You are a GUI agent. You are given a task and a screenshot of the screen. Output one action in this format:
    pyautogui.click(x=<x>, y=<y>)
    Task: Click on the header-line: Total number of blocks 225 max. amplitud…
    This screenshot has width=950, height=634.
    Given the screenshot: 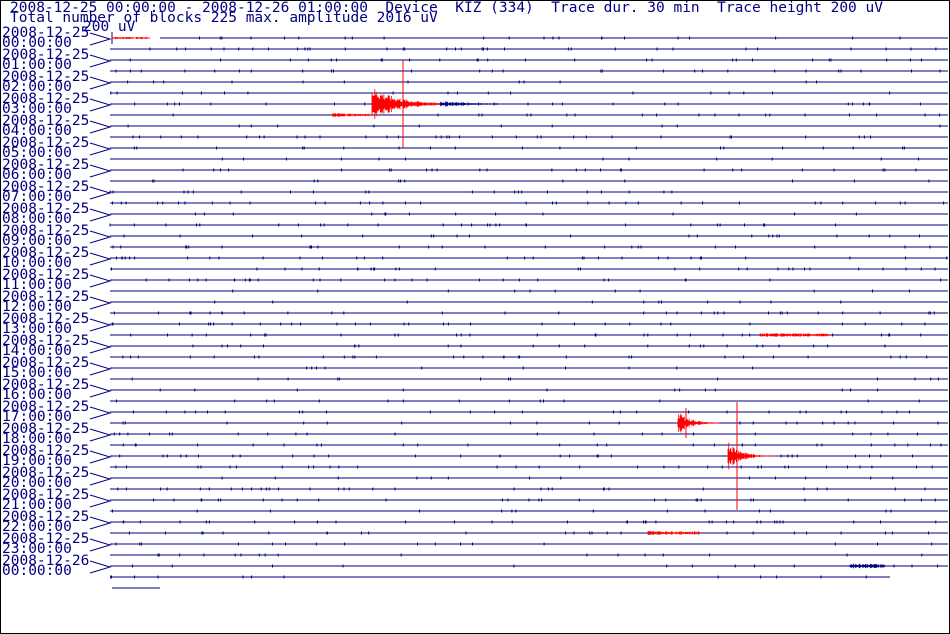 What is the action you would take?
    pyautogui.click(x=224, y=18)
    